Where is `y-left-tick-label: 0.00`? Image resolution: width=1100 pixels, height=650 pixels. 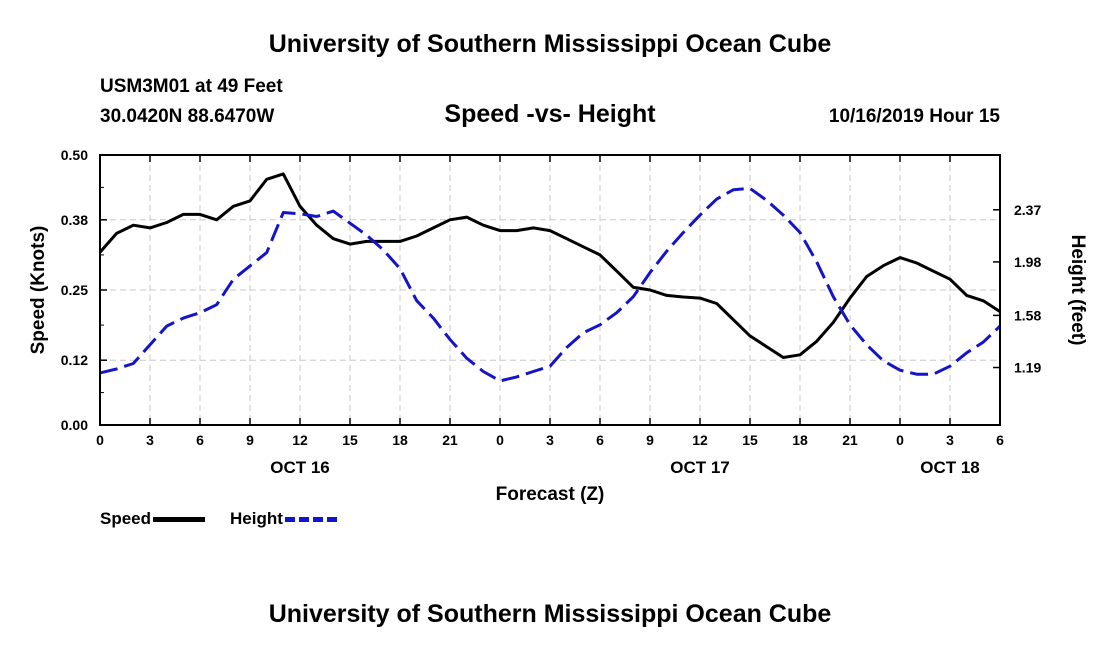
y-left-tick-label: 0.00 is located at coordinates (74, 425).